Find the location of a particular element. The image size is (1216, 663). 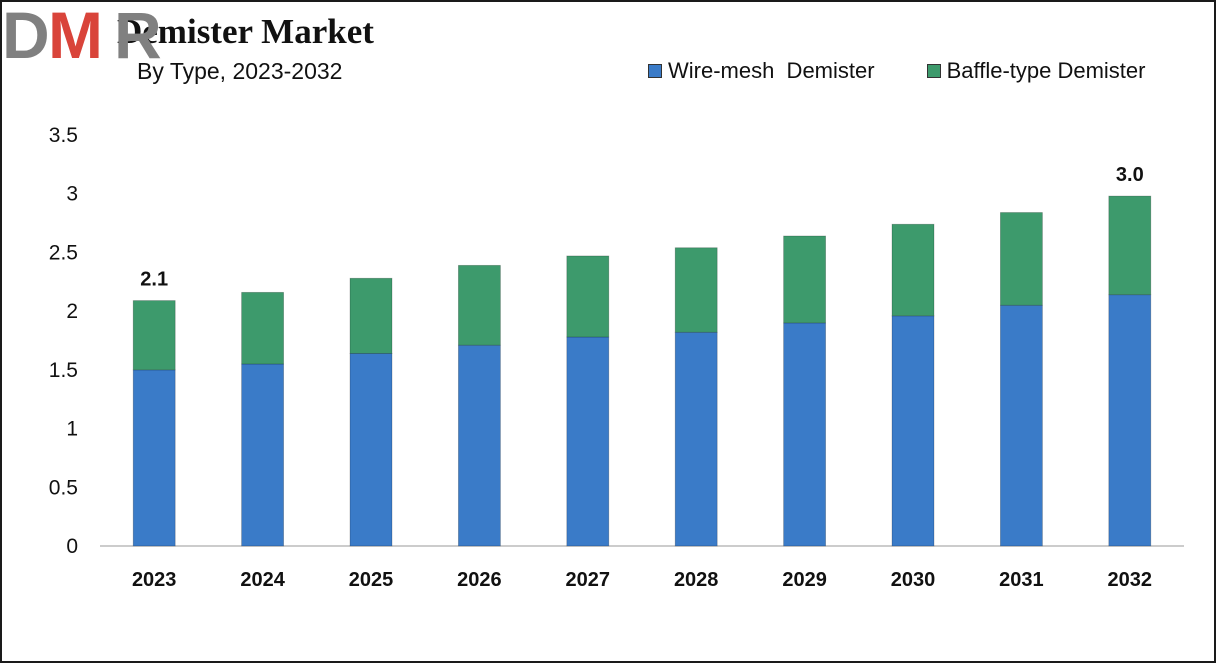

x-tick-label: 2027 is located at coordinates (588, 580).